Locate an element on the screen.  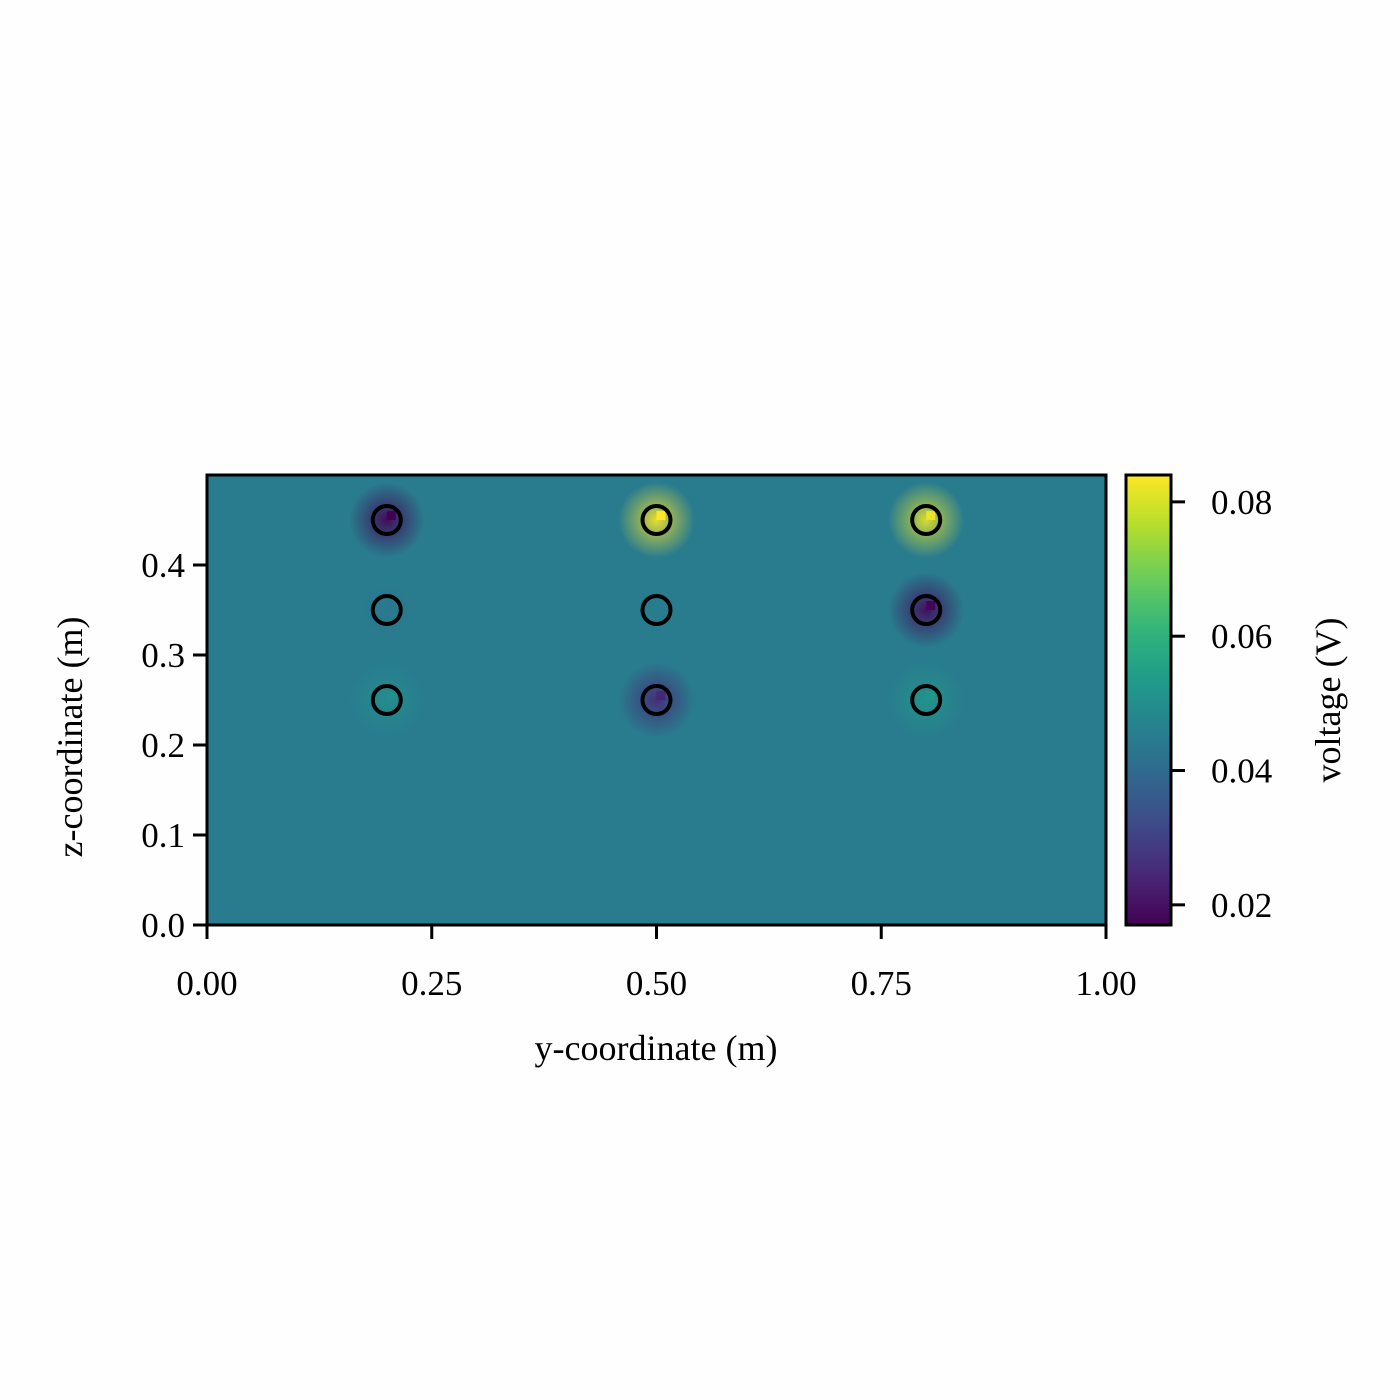
colorbar-label: voltage (V) is located at coordinates (1328, 700).